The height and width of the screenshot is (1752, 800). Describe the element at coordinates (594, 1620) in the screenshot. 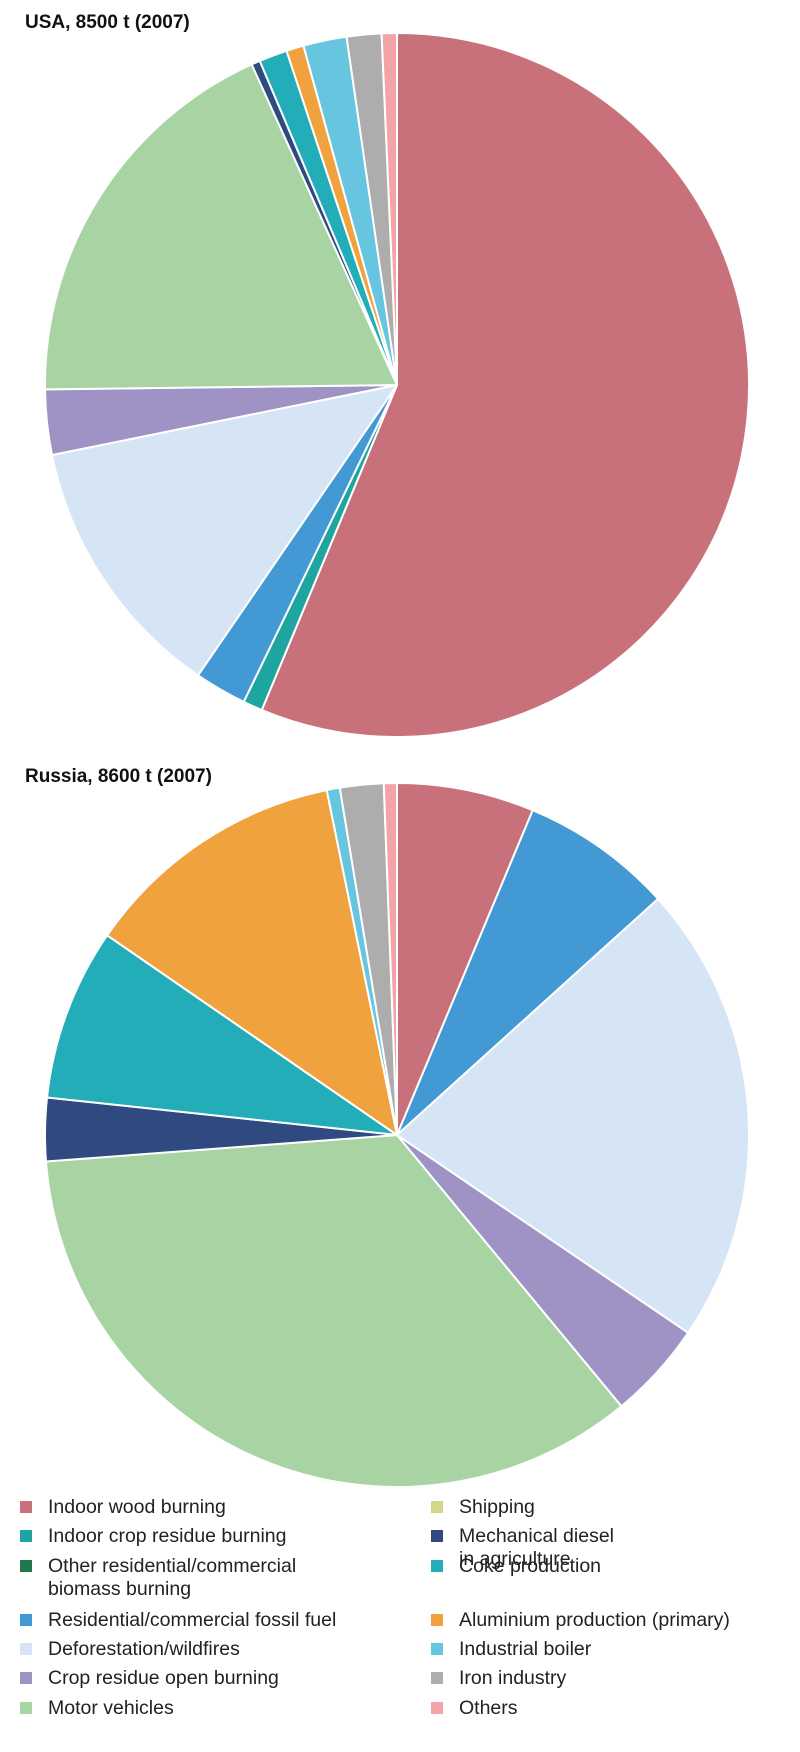

I see `legend-label: Aluminium production (primary)` at that location.